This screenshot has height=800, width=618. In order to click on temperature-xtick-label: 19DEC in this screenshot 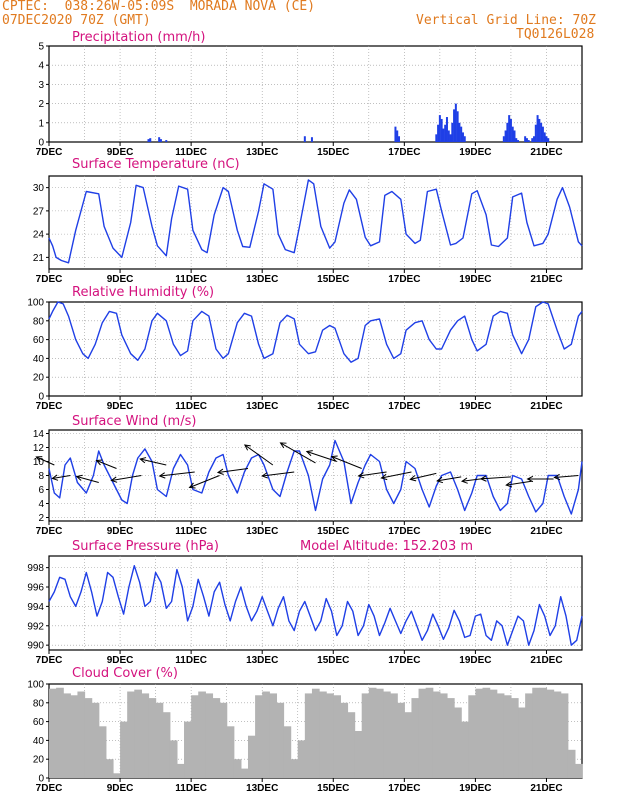, I will do `click(475, 279)`.